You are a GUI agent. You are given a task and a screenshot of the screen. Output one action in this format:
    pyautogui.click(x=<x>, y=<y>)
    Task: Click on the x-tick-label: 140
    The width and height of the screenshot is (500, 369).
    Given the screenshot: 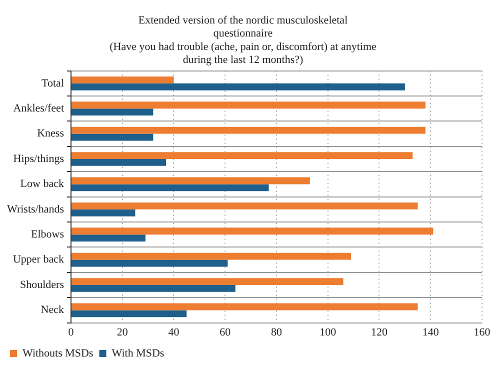 What is the action you would take?
    pyautogui.click(x=431, y=332)
    